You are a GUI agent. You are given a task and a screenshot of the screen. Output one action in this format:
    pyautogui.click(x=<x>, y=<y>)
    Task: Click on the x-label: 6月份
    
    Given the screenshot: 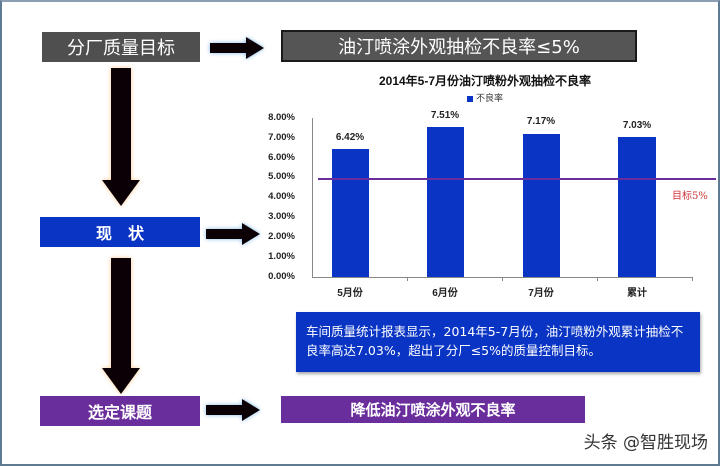 What is the action you would take?
    pyautogui.click(x=445, y=293)
    